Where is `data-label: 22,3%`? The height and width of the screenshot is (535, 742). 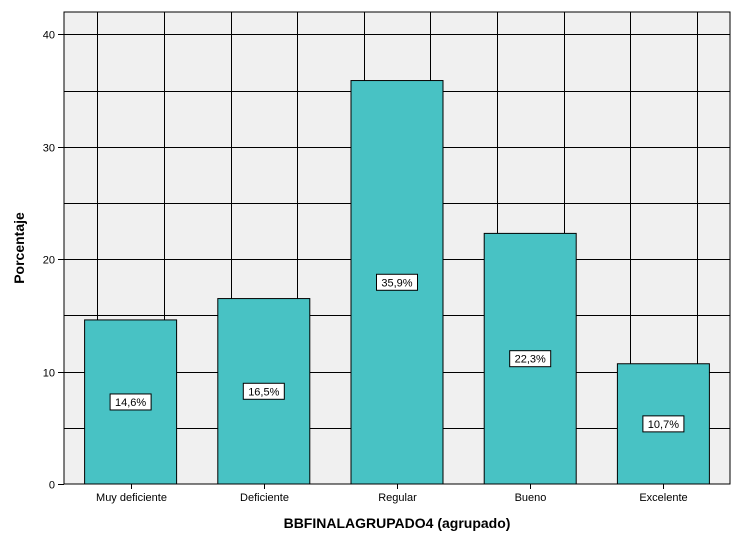
data-label: 22,3% is located at coordinates (530, 359).